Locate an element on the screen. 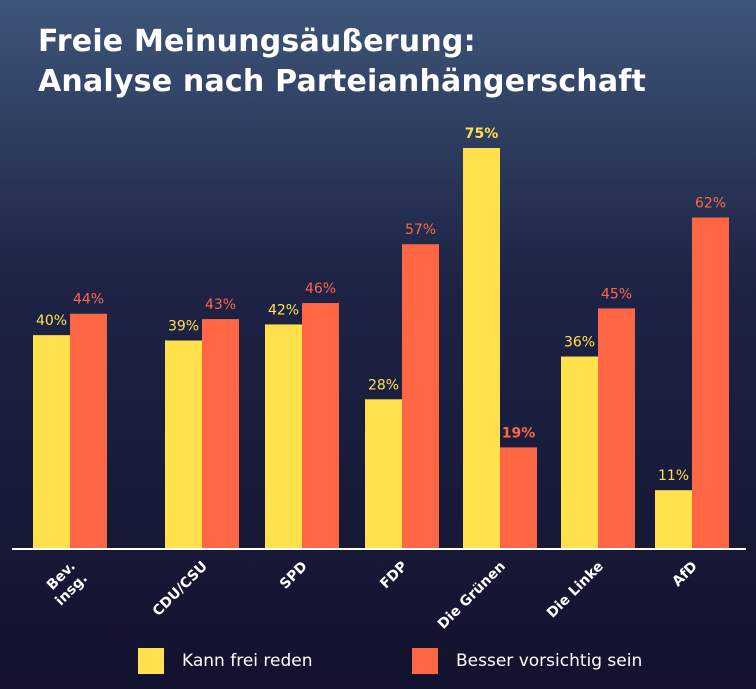 Image resolution: width=756 pixels, height=689 pixels. legend-label-kann-frei-reden: Kann frei reden is located at coordinates (247, 661).